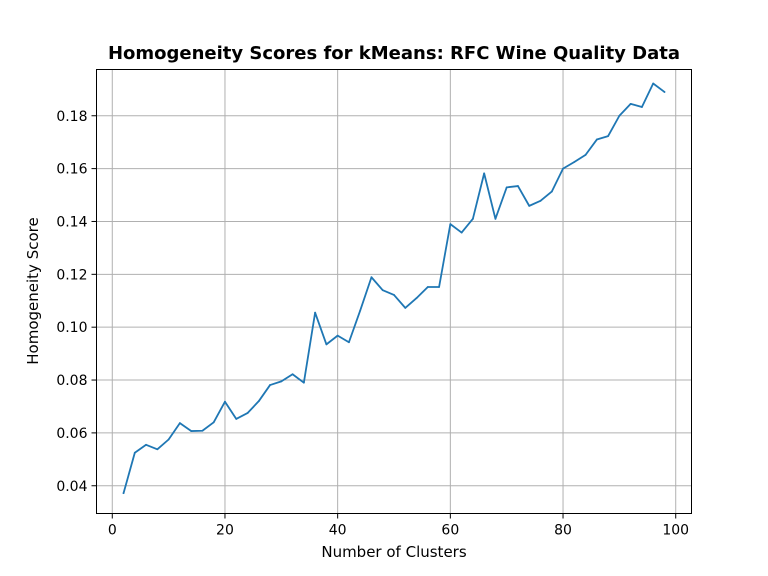 Image resolution: width=768 pixels, height=576 pixels. What do you see at coordinates (225, 531) in the screenshot?
I see `x-tick-label: 20` at bounding box center [225, 531].